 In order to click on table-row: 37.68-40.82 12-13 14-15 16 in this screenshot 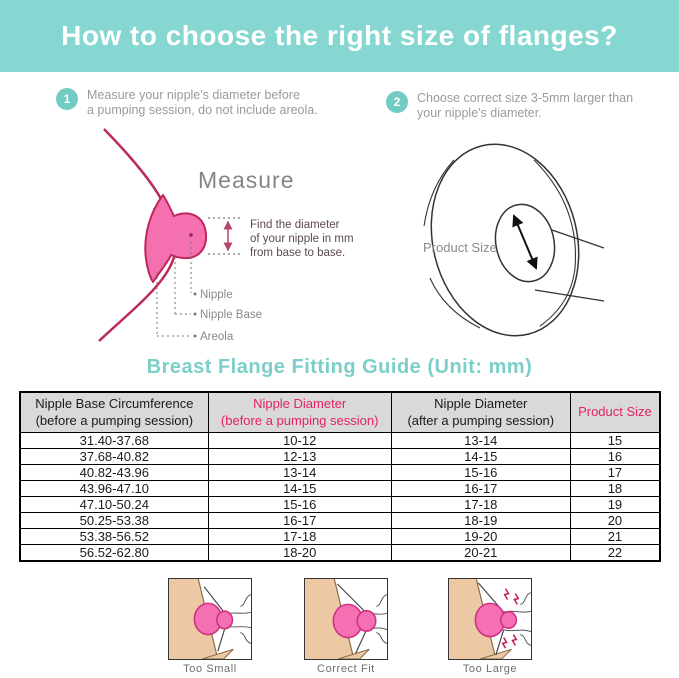, I will do `click(340, 456)`.